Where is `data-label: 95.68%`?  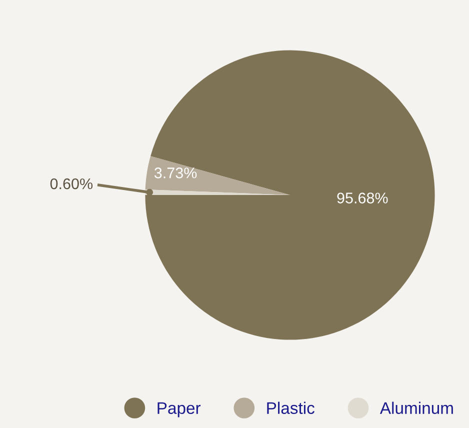
data-label: 95.68% is located at coordinates (362, 198).